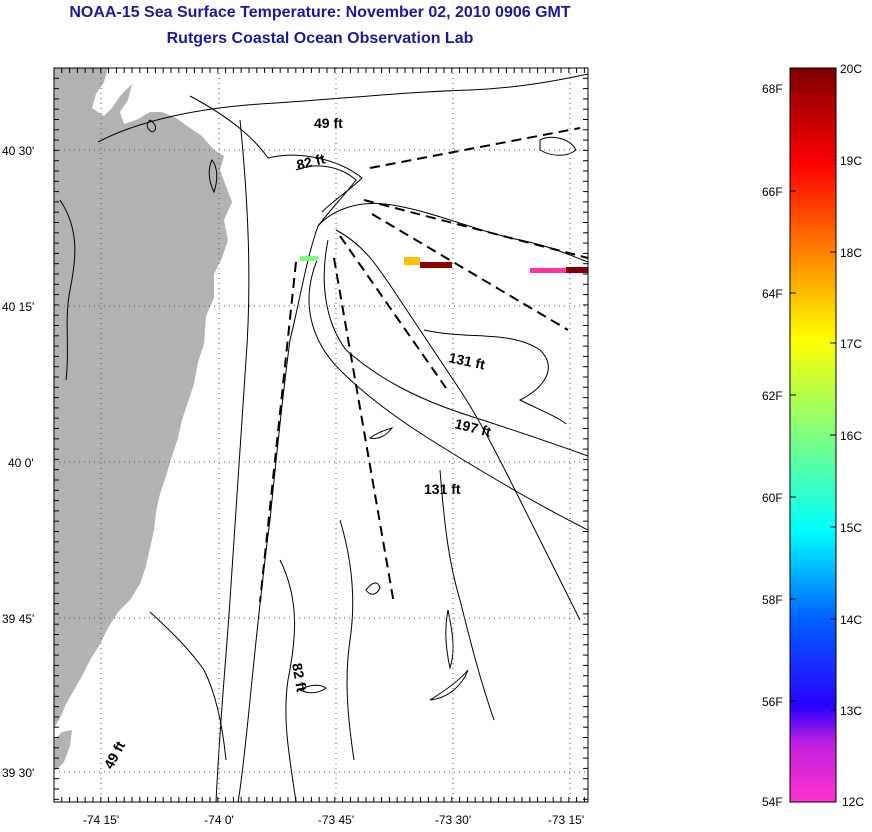  What do you see at coordinates (453, 820) in the screenshot?
I see `lon-label-73-30: -73 30'` at bounding box center [453, 820].